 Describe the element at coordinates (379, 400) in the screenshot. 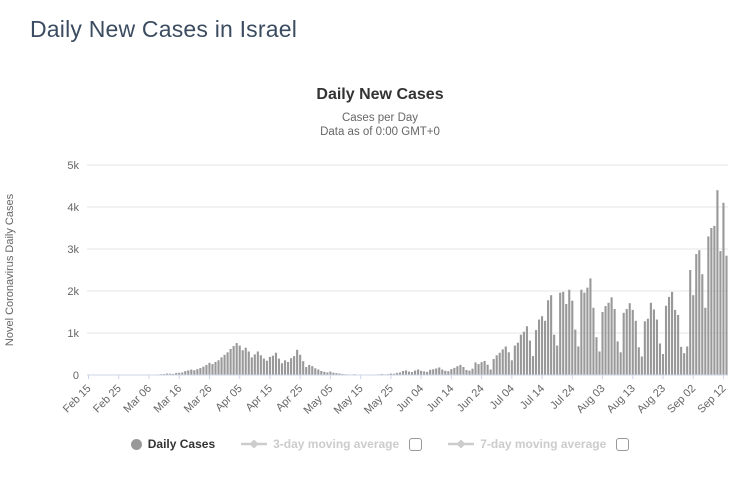

I see `svg-text: May 25` at that location.